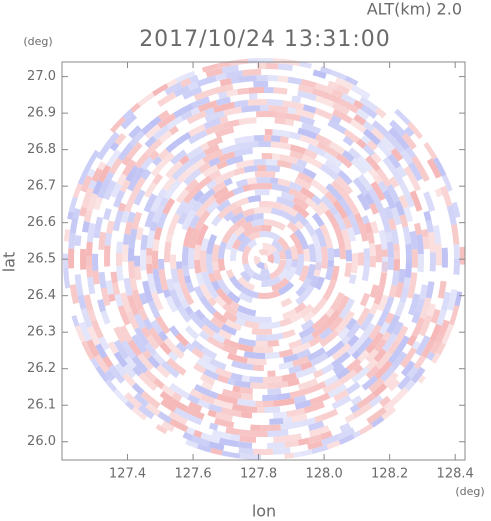 The image size is (491, 521). Describe the element at coordinates (389, 474) in the screenshot. I see `x-tick-label: 128.2` at that location.